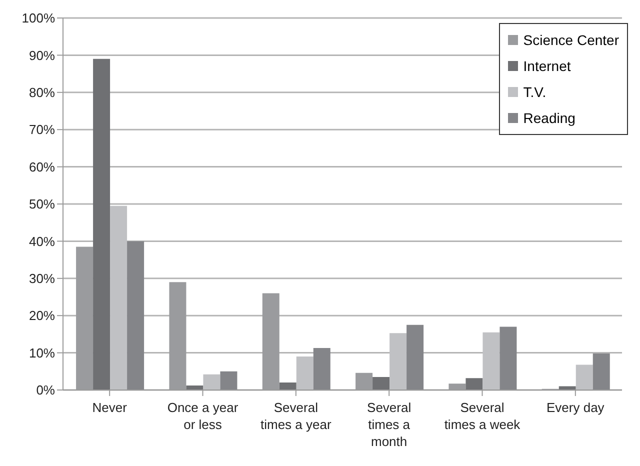 Image resolution: width=640 pixels, height=466 pixels. I want to click on y-tick-label: 0%, so click(46, 390).